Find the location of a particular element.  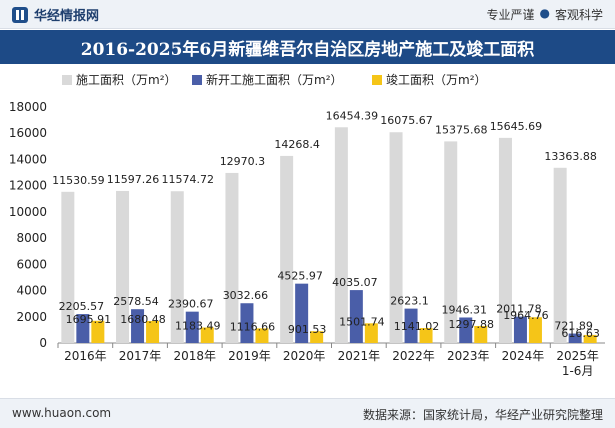

data-label-3-1: 1695.91 is located at coordinates (89, 319).